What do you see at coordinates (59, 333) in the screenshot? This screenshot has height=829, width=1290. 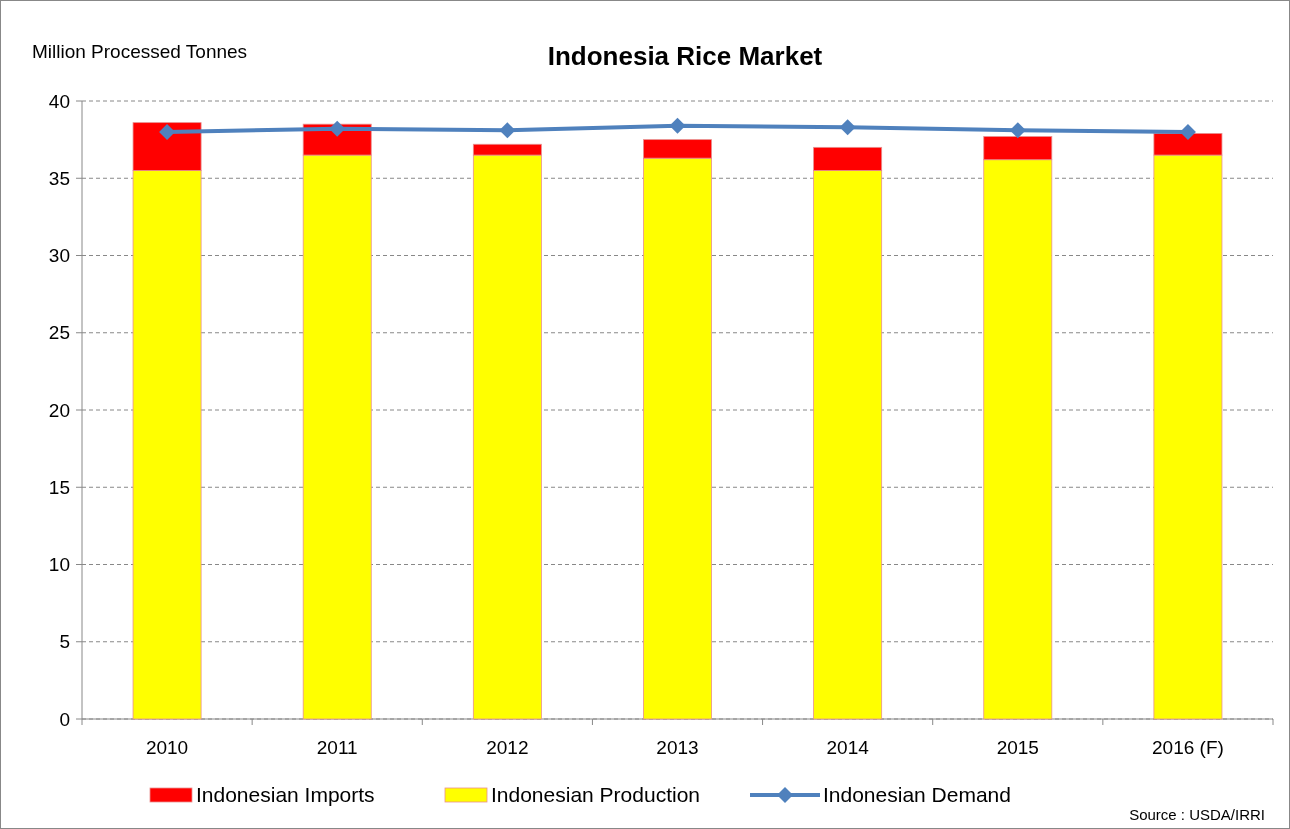 I see `y-tick-label: 25` at bounding box center [59, 333].